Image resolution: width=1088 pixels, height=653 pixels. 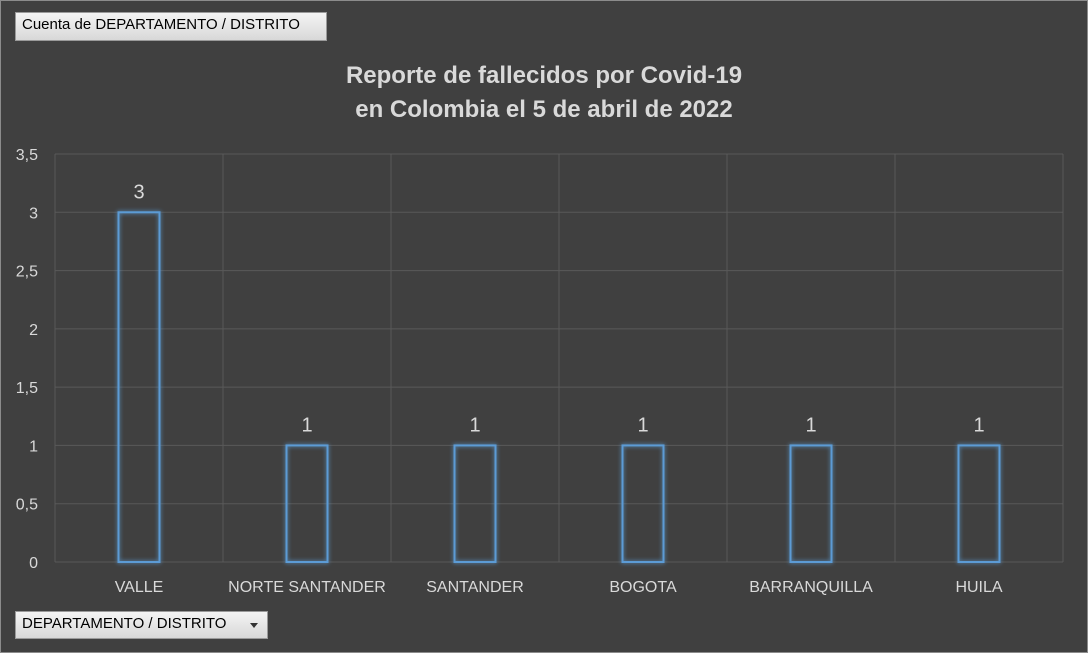 What do you see at coordinates (27, 272) in the screenshot?
I see `y-tick-label: 2,5` at bounding box center [27, 272].